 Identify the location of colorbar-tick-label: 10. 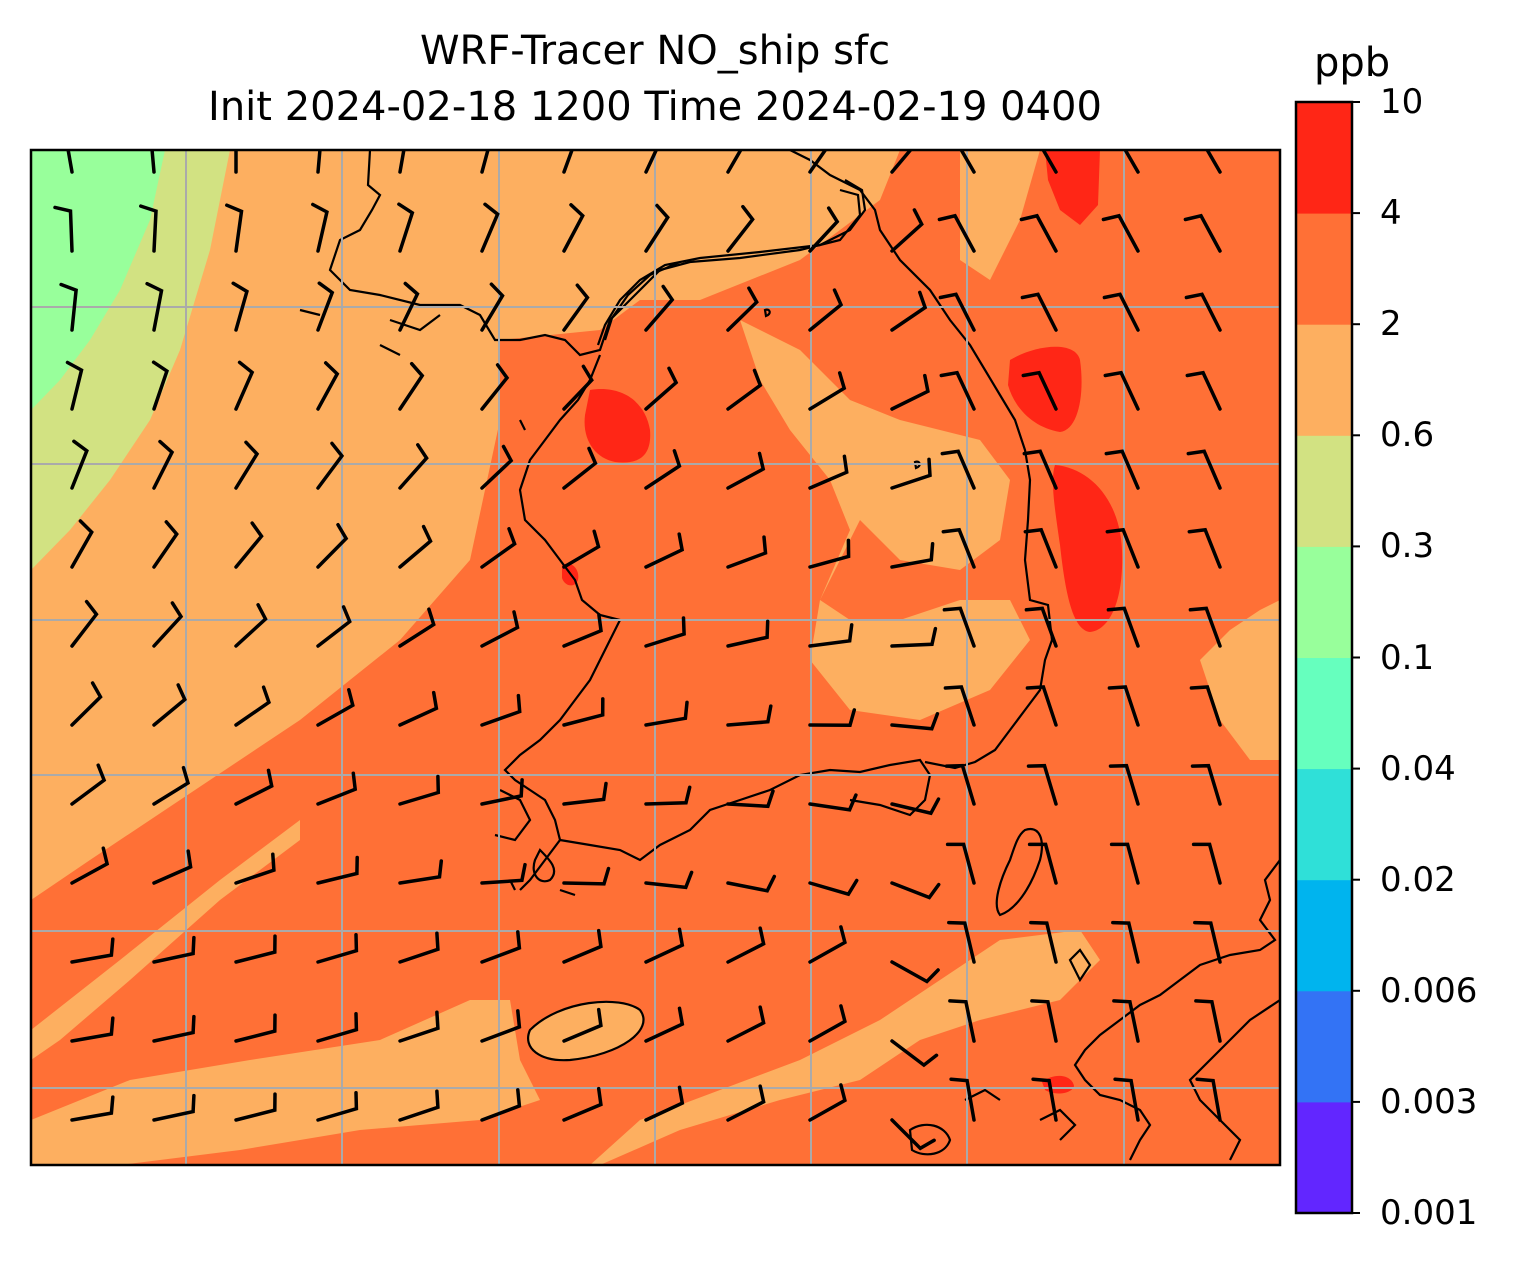
(1402, 102).